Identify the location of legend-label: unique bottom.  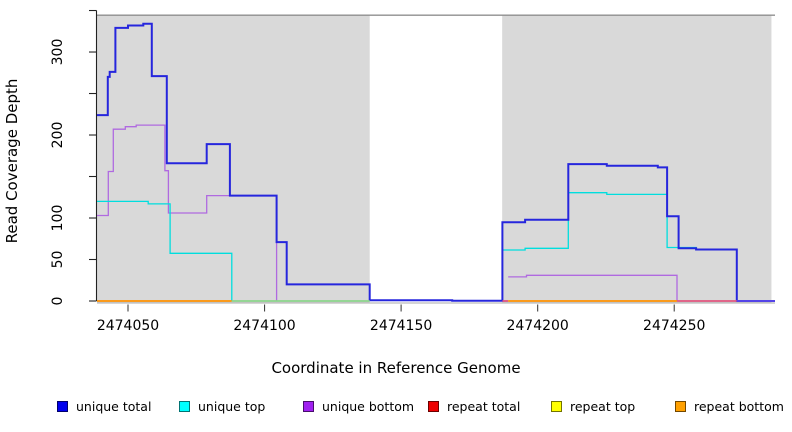
(368, 406).